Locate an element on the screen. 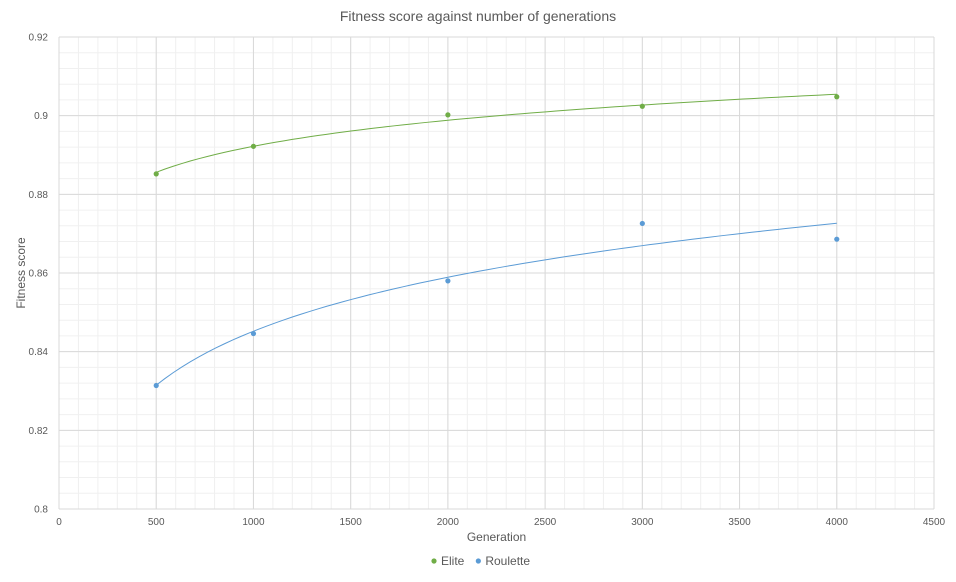 The width and height of the screenshot is (956, 582). x-tick-label: 2500 is located at coordinates (545, 522).